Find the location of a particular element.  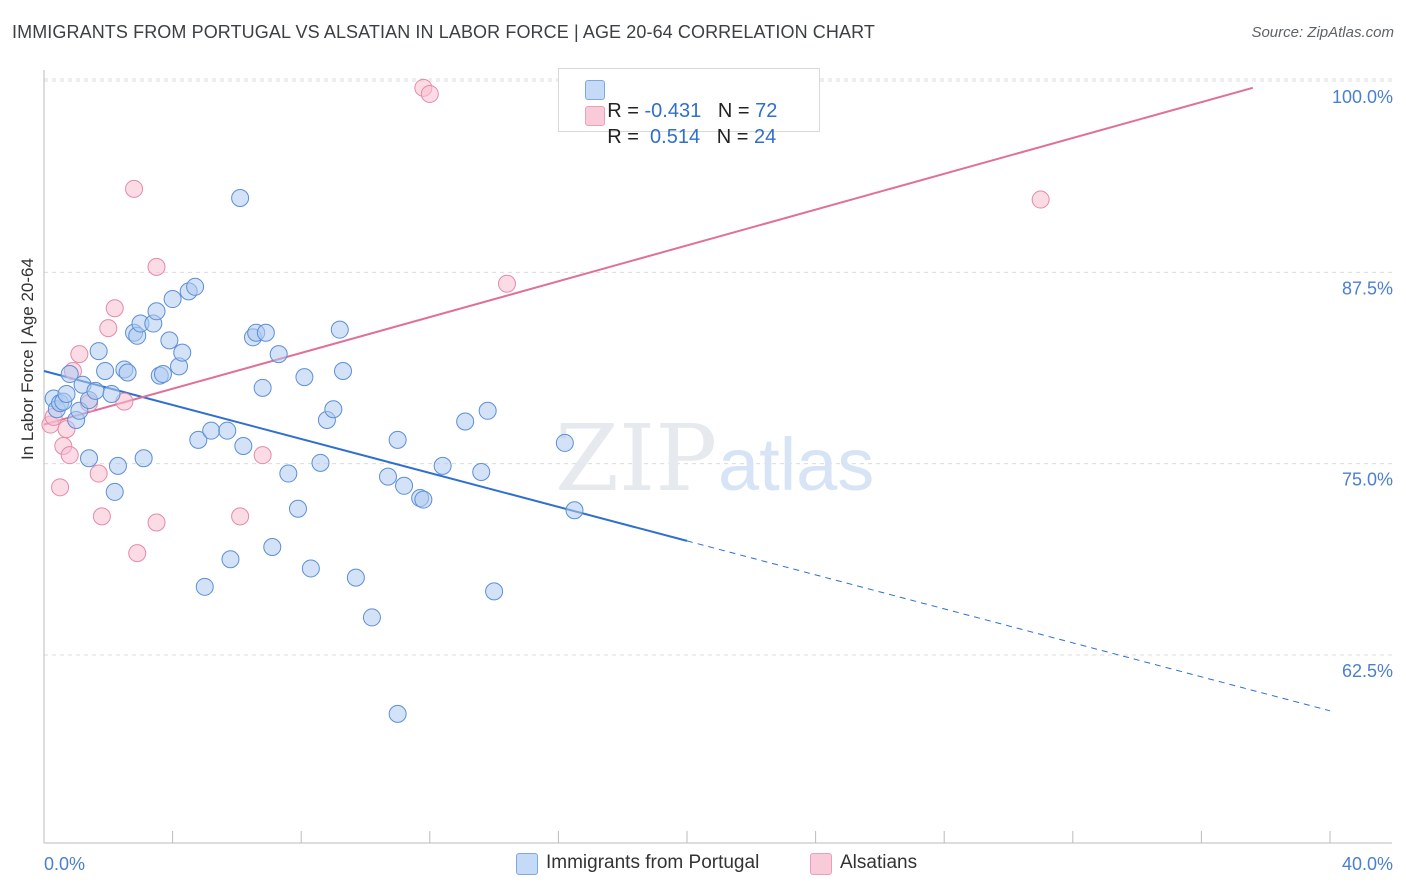

bottom-swatch-pink is located at coordinates (821, 864).